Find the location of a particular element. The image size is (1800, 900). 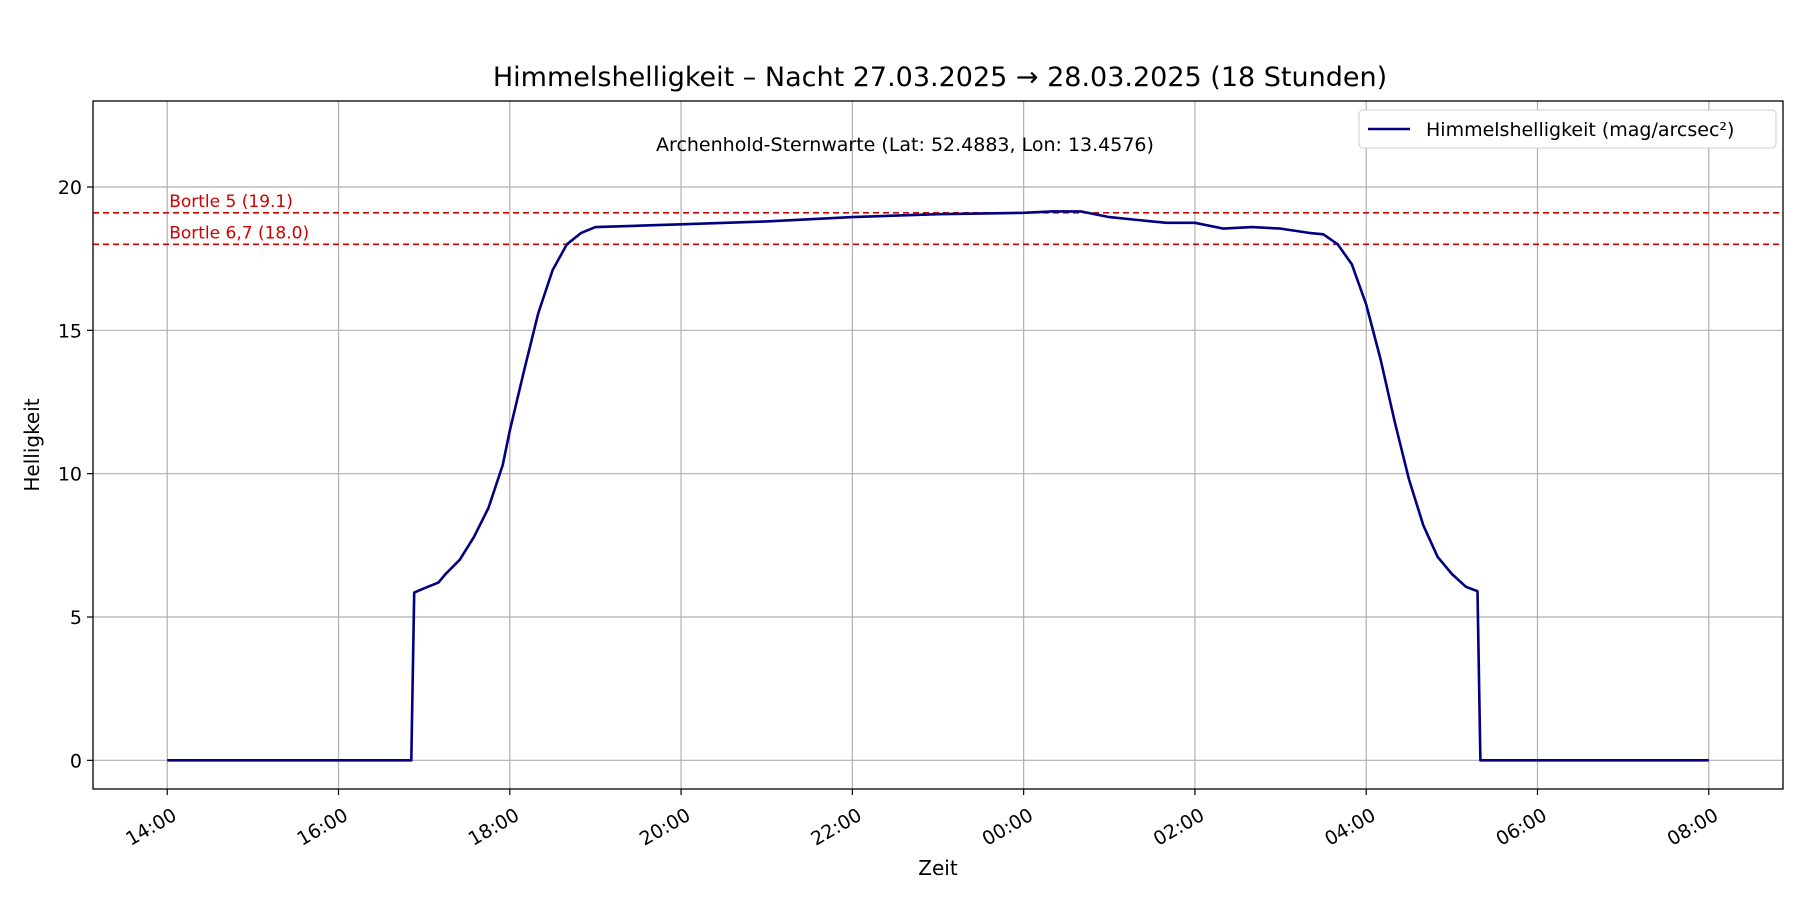

x-axis-label: Zeit is located at coordinates (938, 868).